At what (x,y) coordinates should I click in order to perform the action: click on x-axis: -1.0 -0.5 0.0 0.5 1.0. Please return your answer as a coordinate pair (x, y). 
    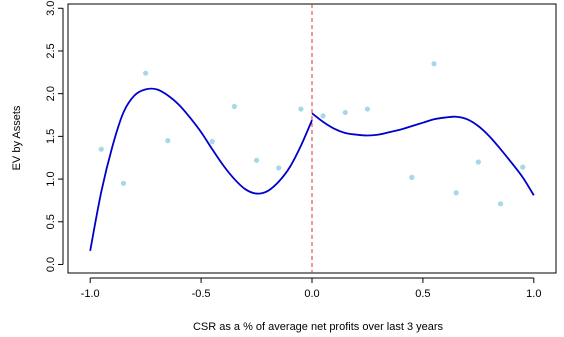
    Looking at the image, I should click on (311, 288).